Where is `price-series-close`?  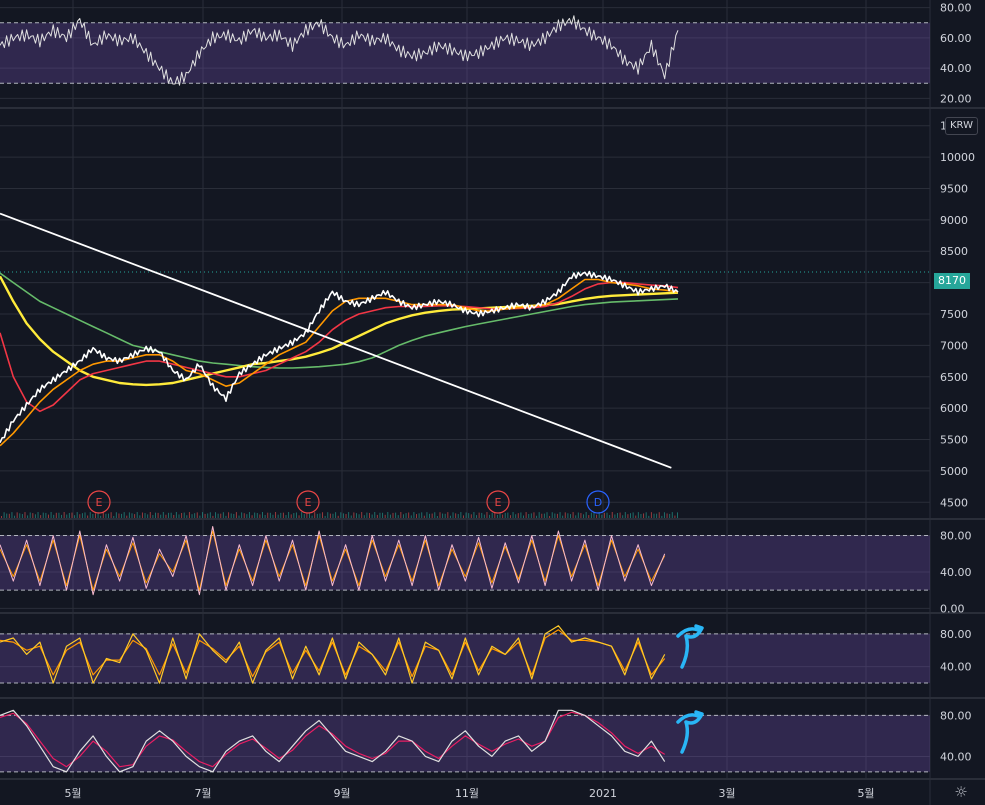
price-series-close is located at coordinates (339, 357).